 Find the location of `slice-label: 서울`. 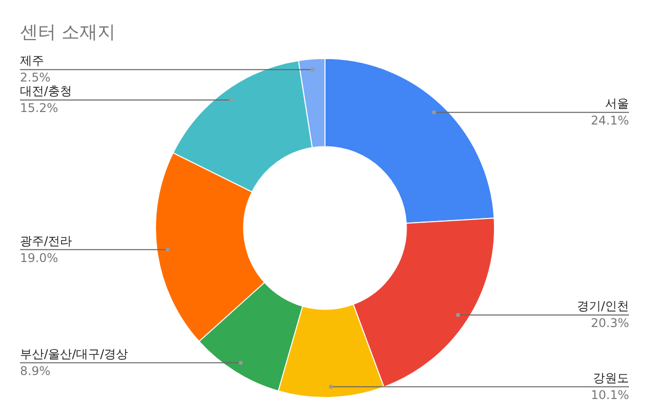

slice-label: 서울 is located at coordinates (617, 103).